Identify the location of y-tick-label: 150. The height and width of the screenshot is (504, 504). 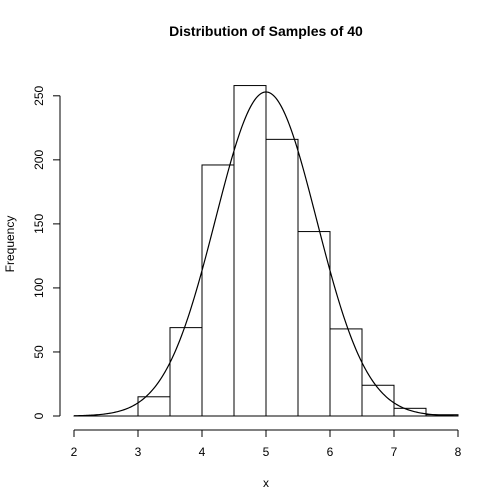
(39, 224).